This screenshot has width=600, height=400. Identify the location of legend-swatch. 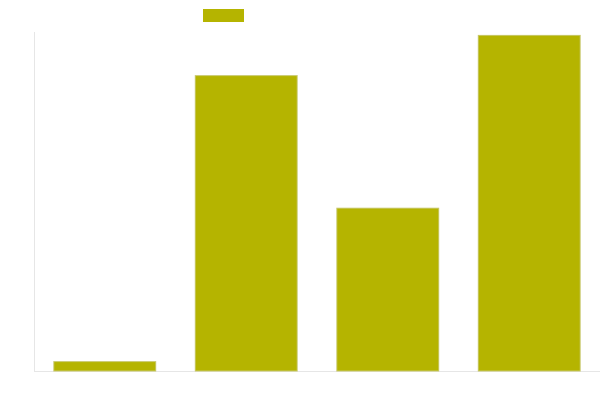
(223, 15).